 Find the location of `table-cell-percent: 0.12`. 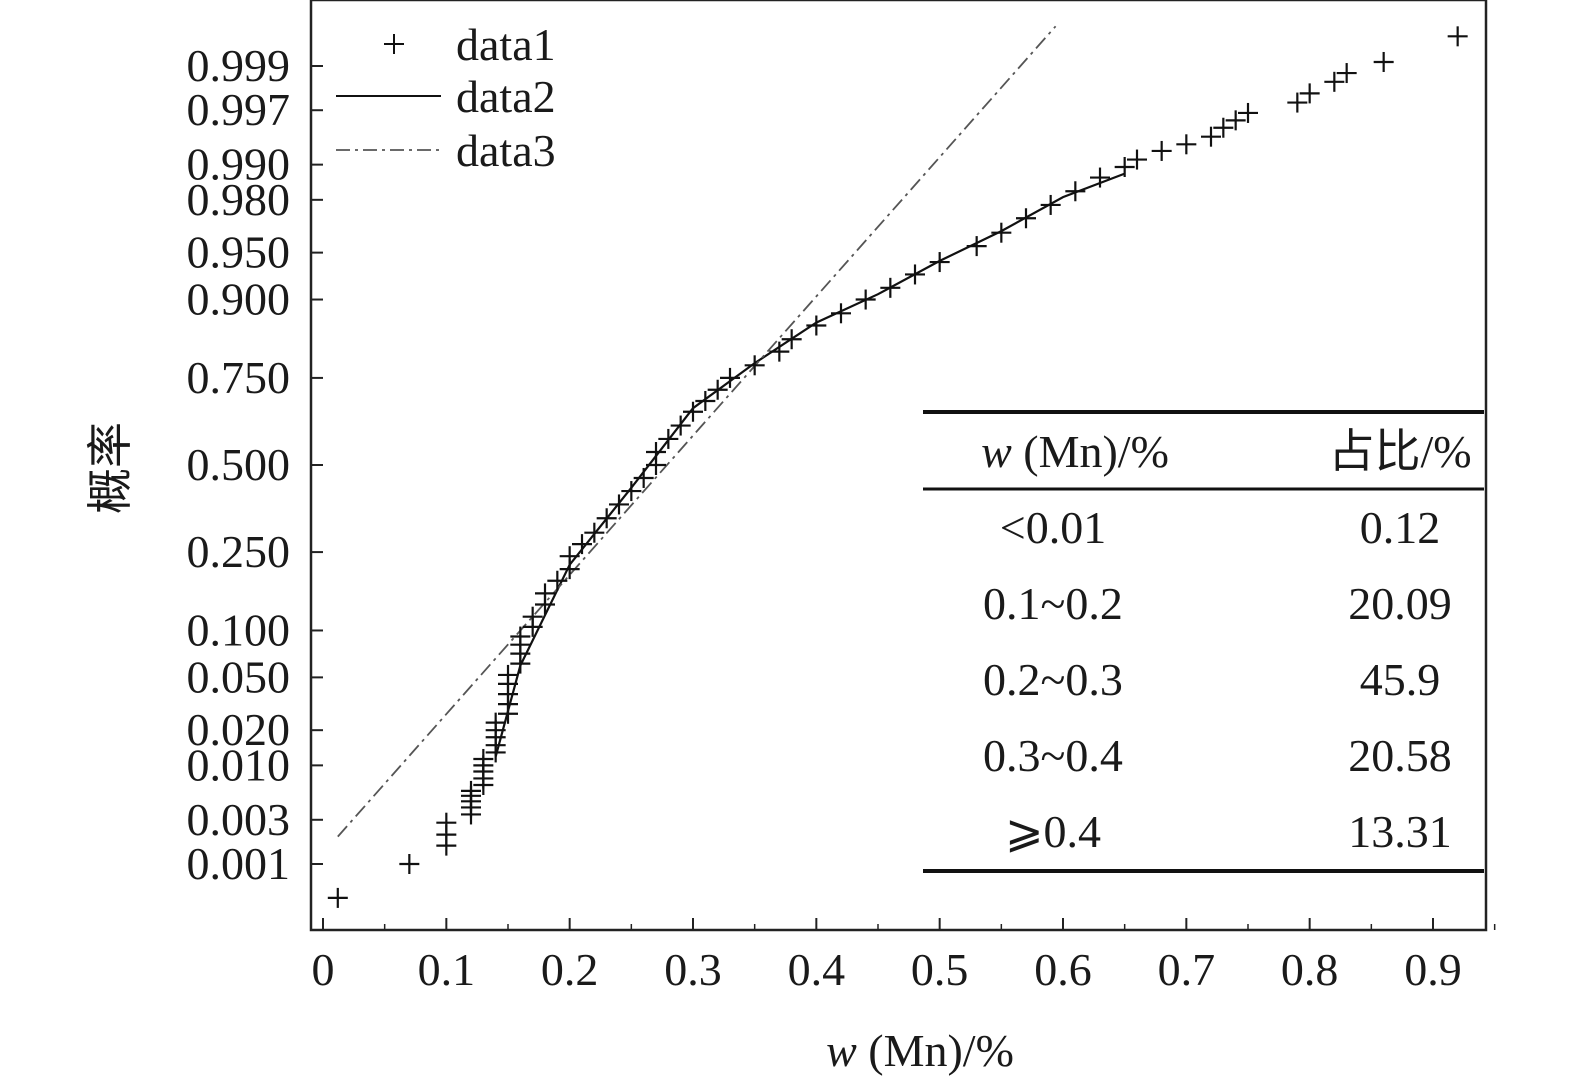

table-cell-percent: 0.12 is located at coordinates (1400, 527).